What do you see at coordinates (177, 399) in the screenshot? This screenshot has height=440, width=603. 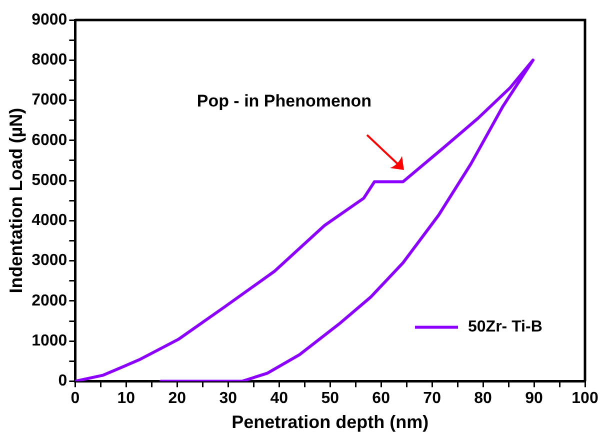 I see `x-tick-label: 20` at bounding box center [177, 399].